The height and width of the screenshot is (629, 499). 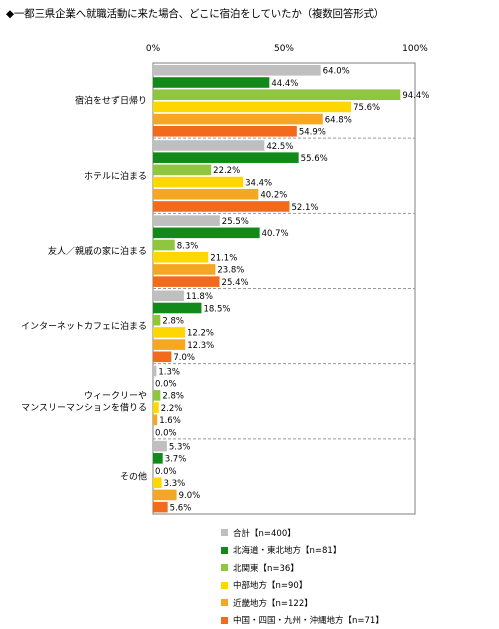 I want to click on legend-label: 中部地方【n=90】, so click(x=270, y=585).